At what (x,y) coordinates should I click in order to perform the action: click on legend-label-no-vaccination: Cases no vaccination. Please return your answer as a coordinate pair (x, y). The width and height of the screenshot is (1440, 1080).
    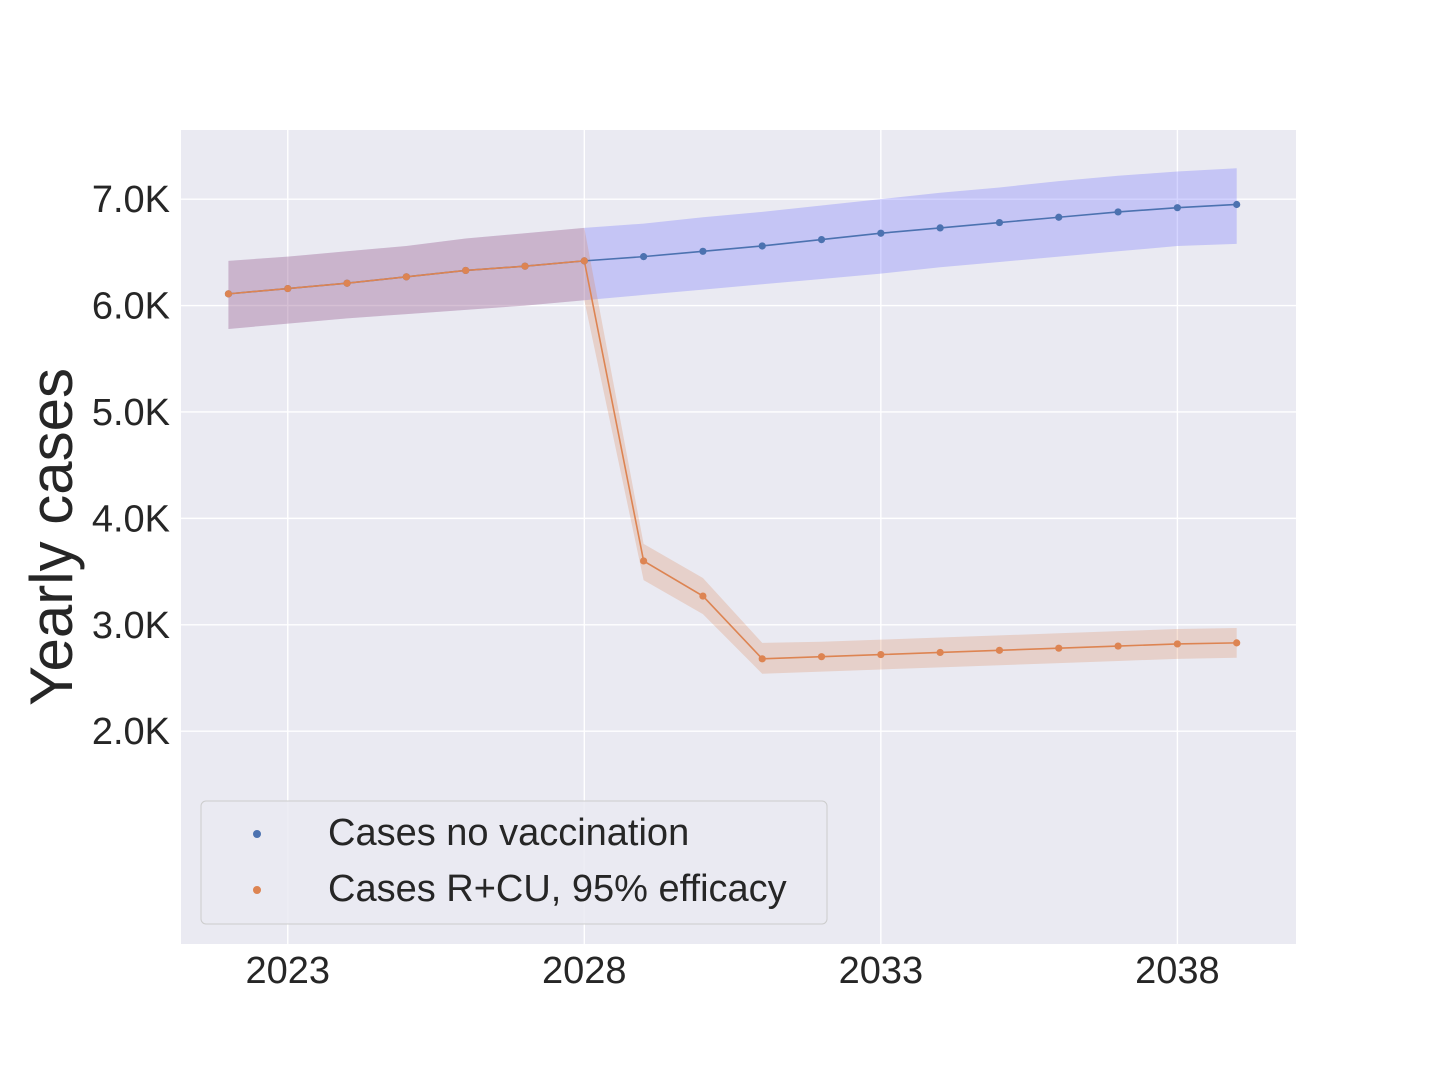
    Looking at the image, I should click on (508, 833).